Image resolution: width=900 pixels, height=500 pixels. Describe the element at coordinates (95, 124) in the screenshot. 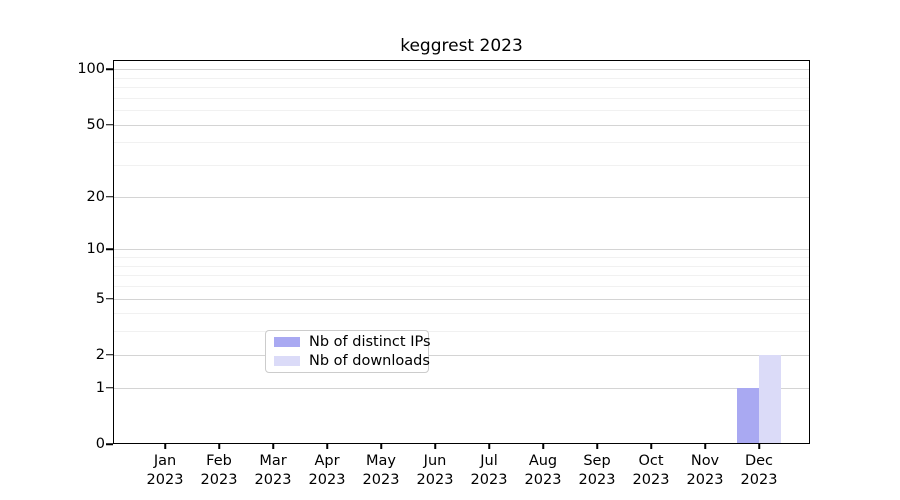

I see `y-axis-tick-label: 50` at that location.